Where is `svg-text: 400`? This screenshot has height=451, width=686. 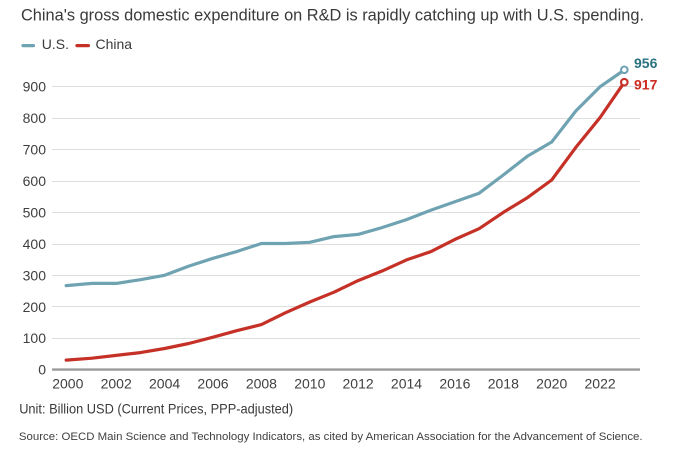 svg-text: 400 is located at coordinates (35, 244).